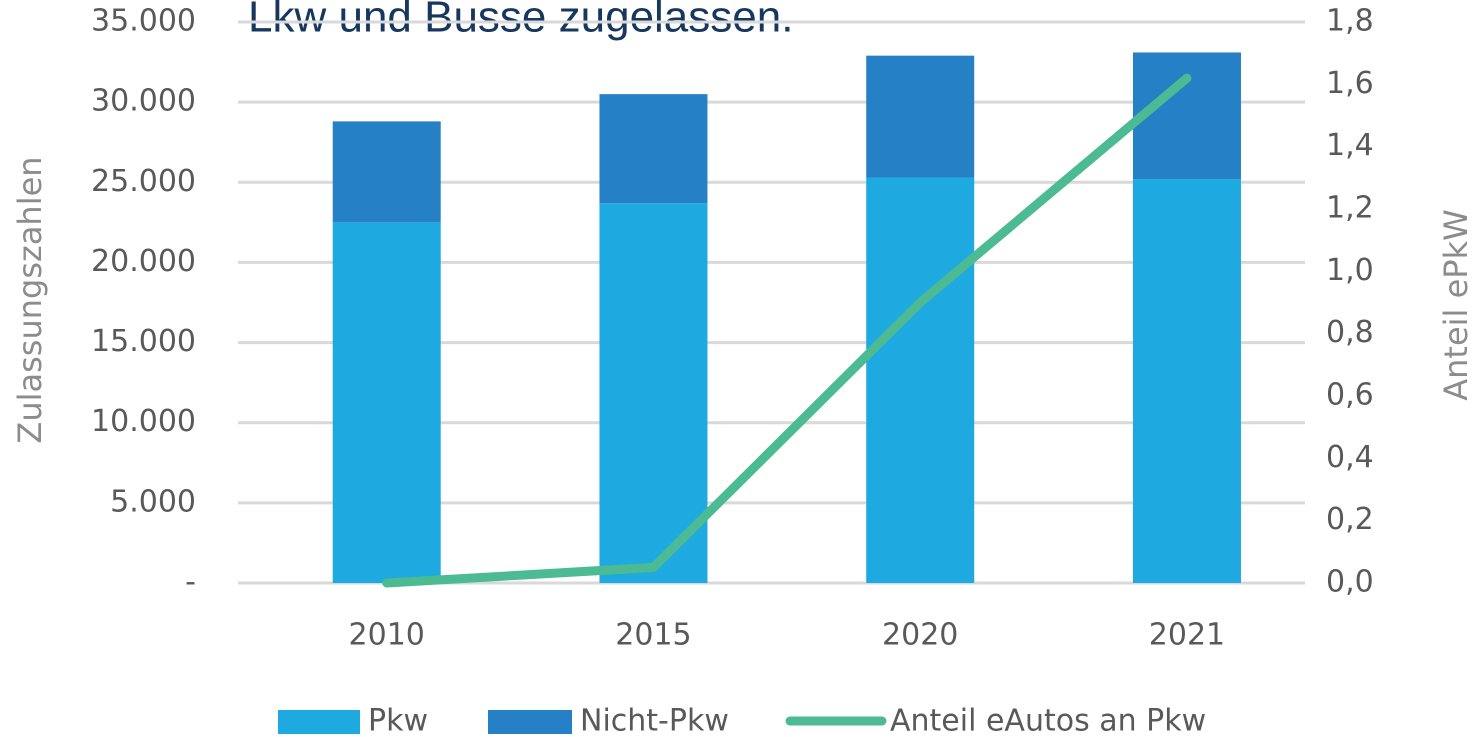 Image resolution: width=1478 pixels, height=737 pixels. What do you see at coordinates (1350, 83) in the screenshot?
I see `y2-tick-label: 1,6` at bounding box center [1350, 83].